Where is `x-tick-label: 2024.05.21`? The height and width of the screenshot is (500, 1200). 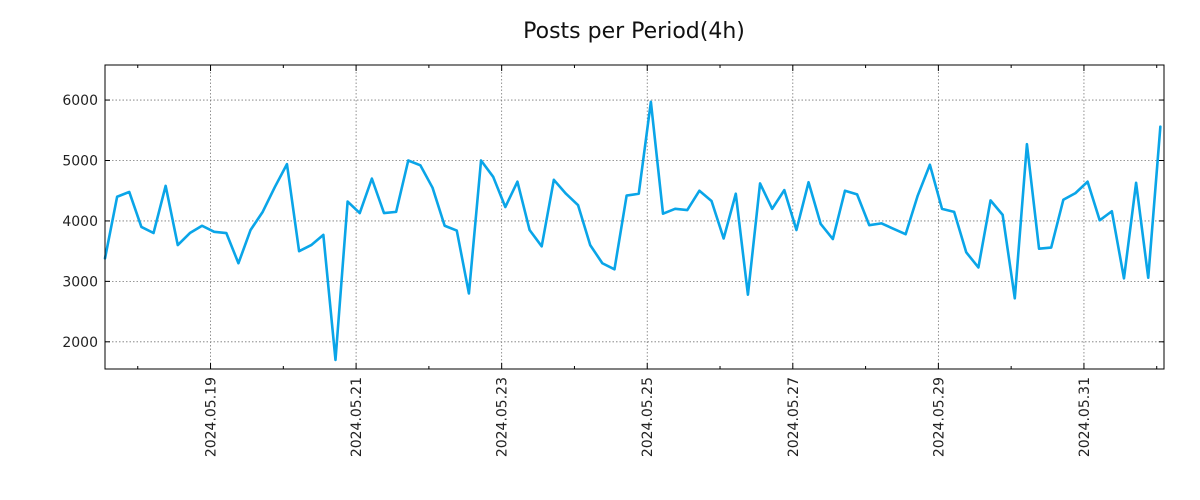 x-tick-label: 2024.05.21 is located at coordinates (357, 417).